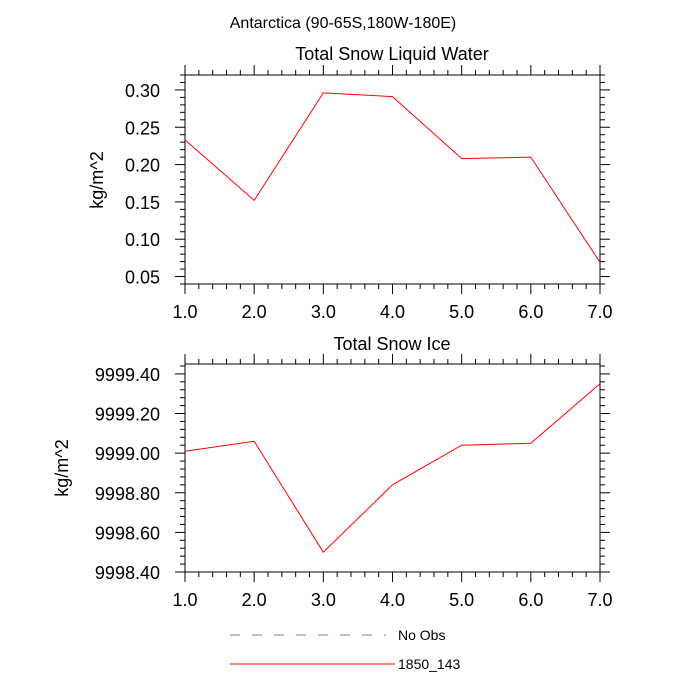 Image resolution: width=700 pixels, height=700 pixels. I want to click on y-tick-label: 0.05, so click(142, 278).